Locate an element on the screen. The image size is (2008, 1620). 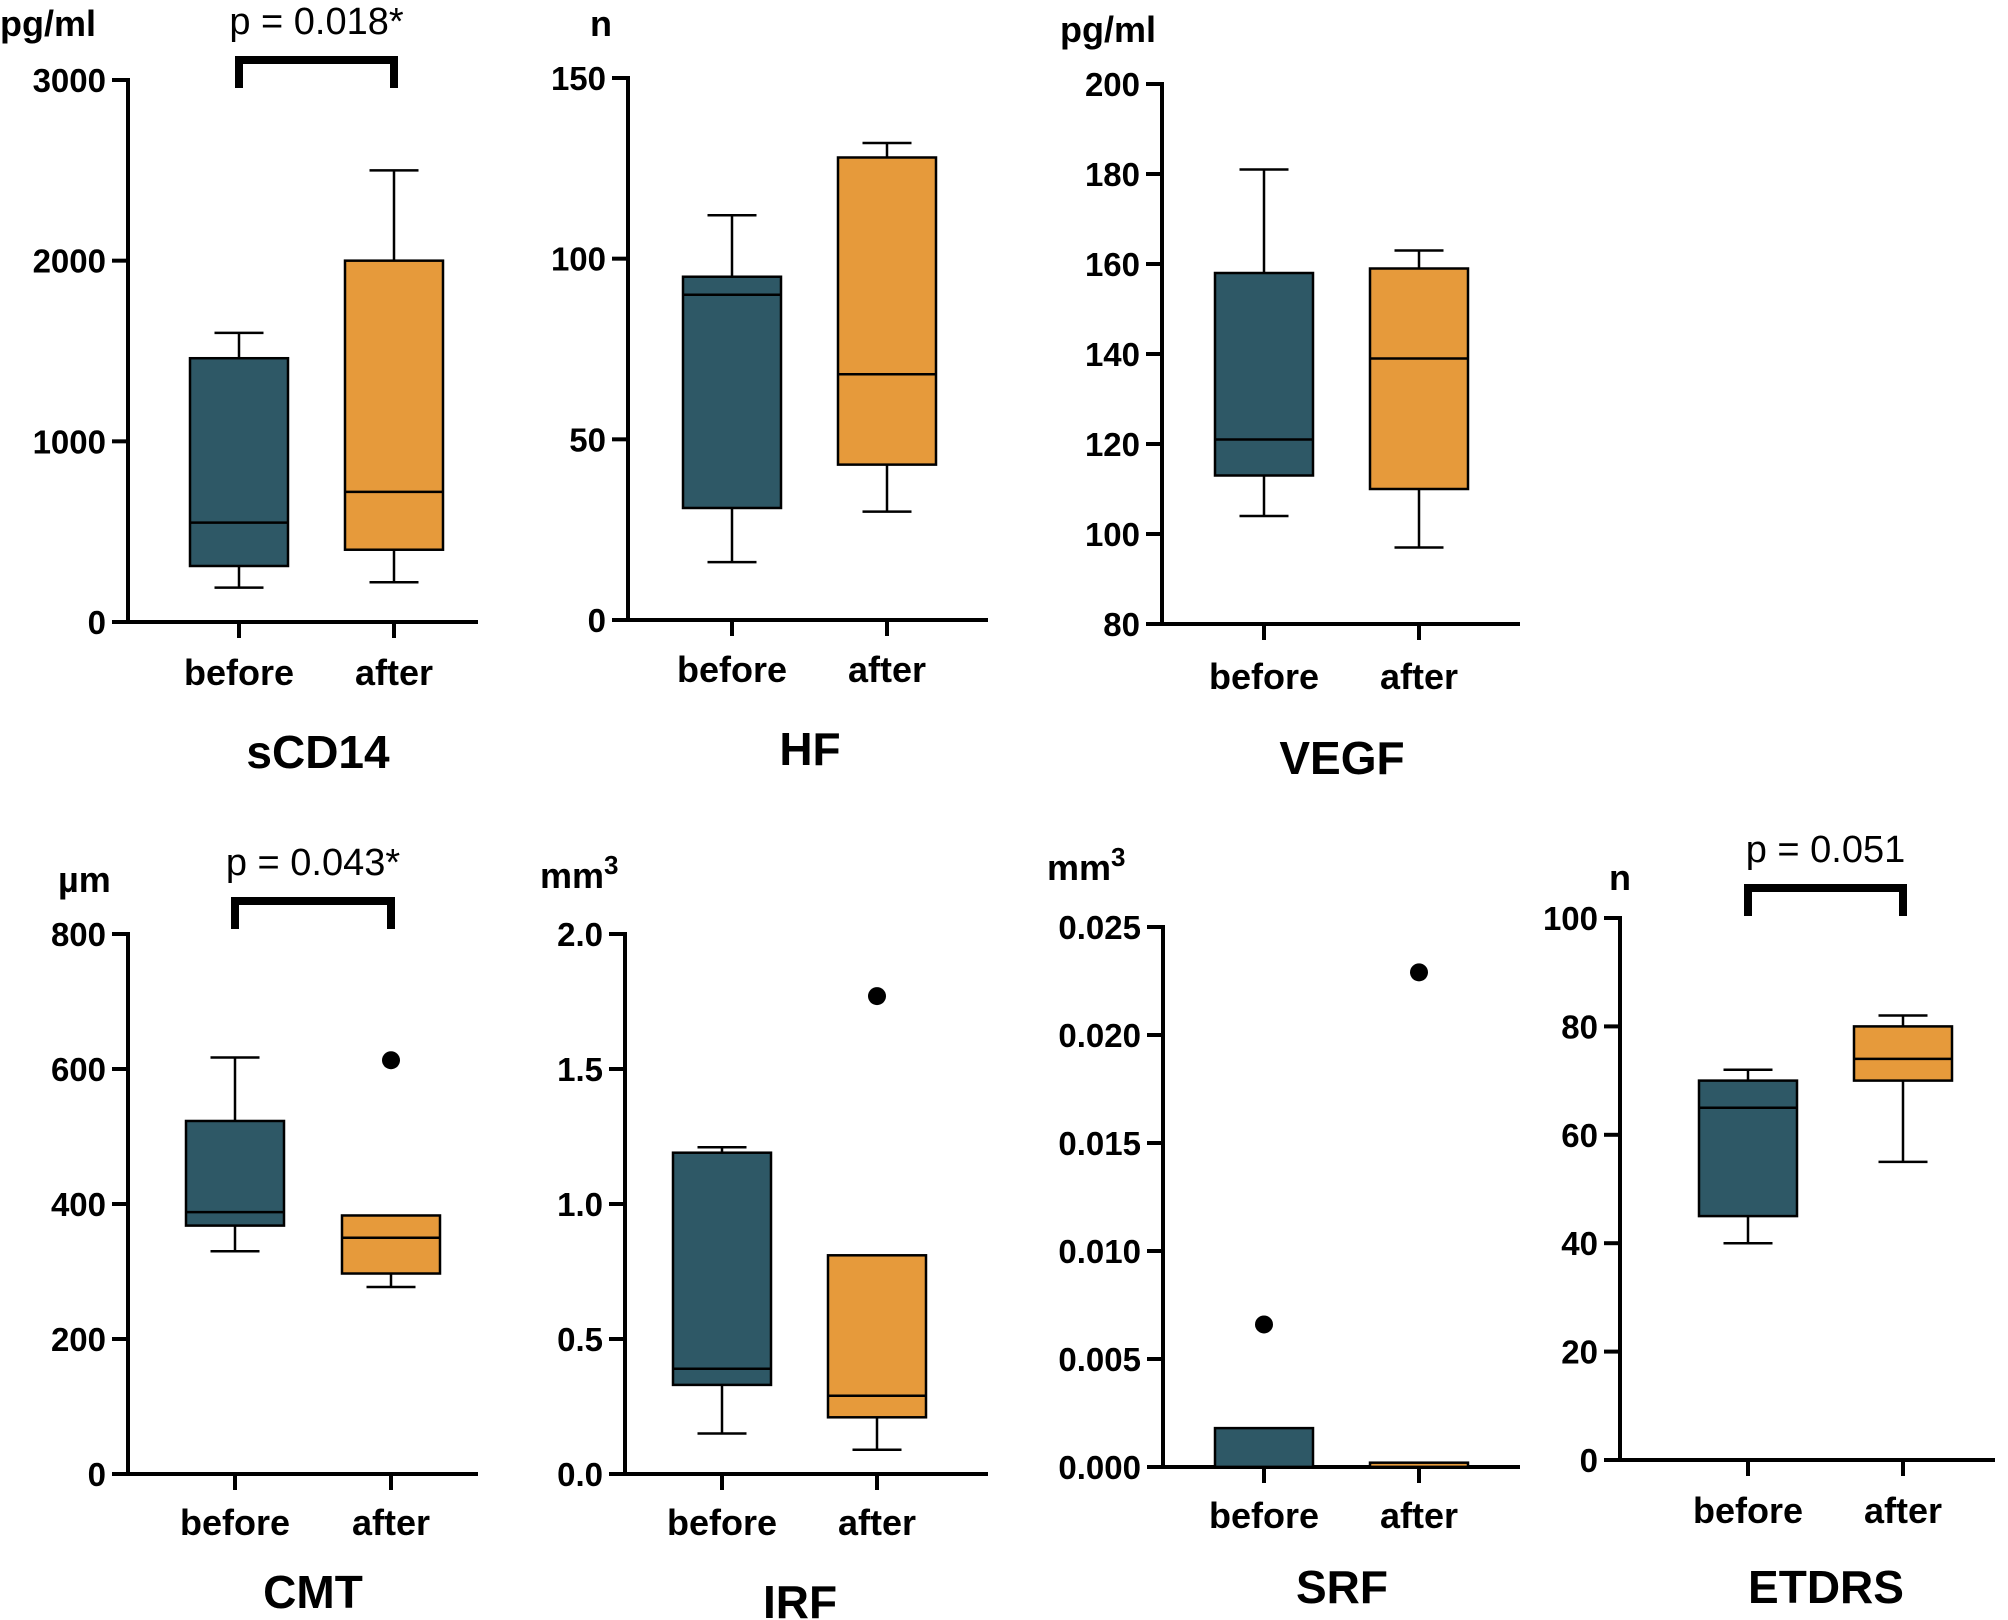
p-value-label: p = 0.018* is located at coordinates (316, 22).